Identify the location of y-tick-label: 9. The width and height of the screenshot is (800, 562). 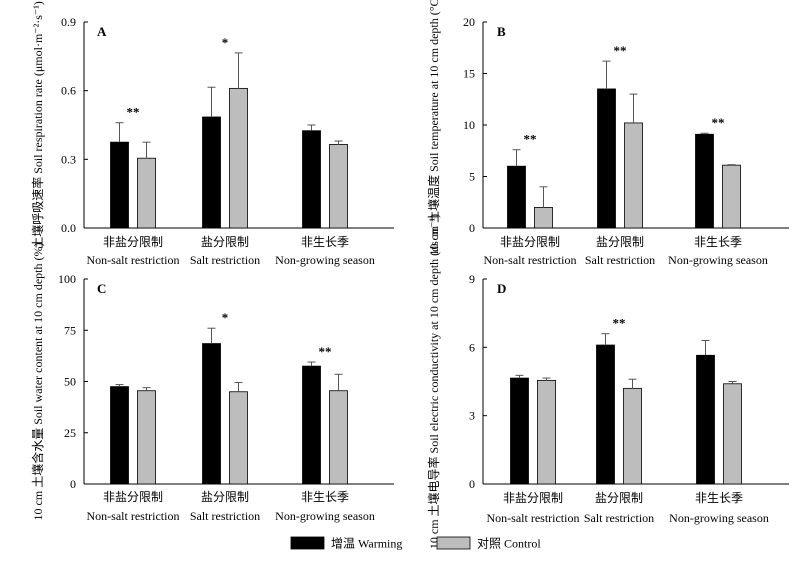
(472, 279).